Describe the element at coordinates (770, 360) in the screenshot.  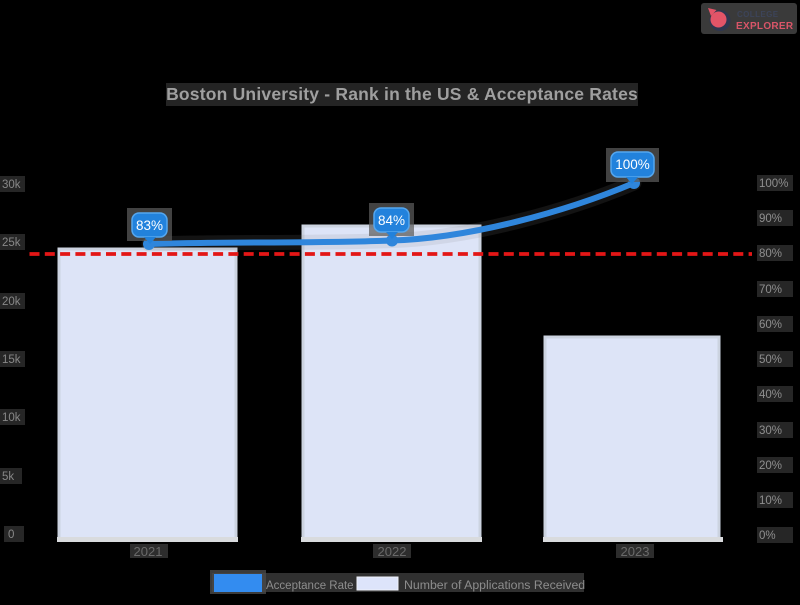
I see `svg-text: 50%` at that location.